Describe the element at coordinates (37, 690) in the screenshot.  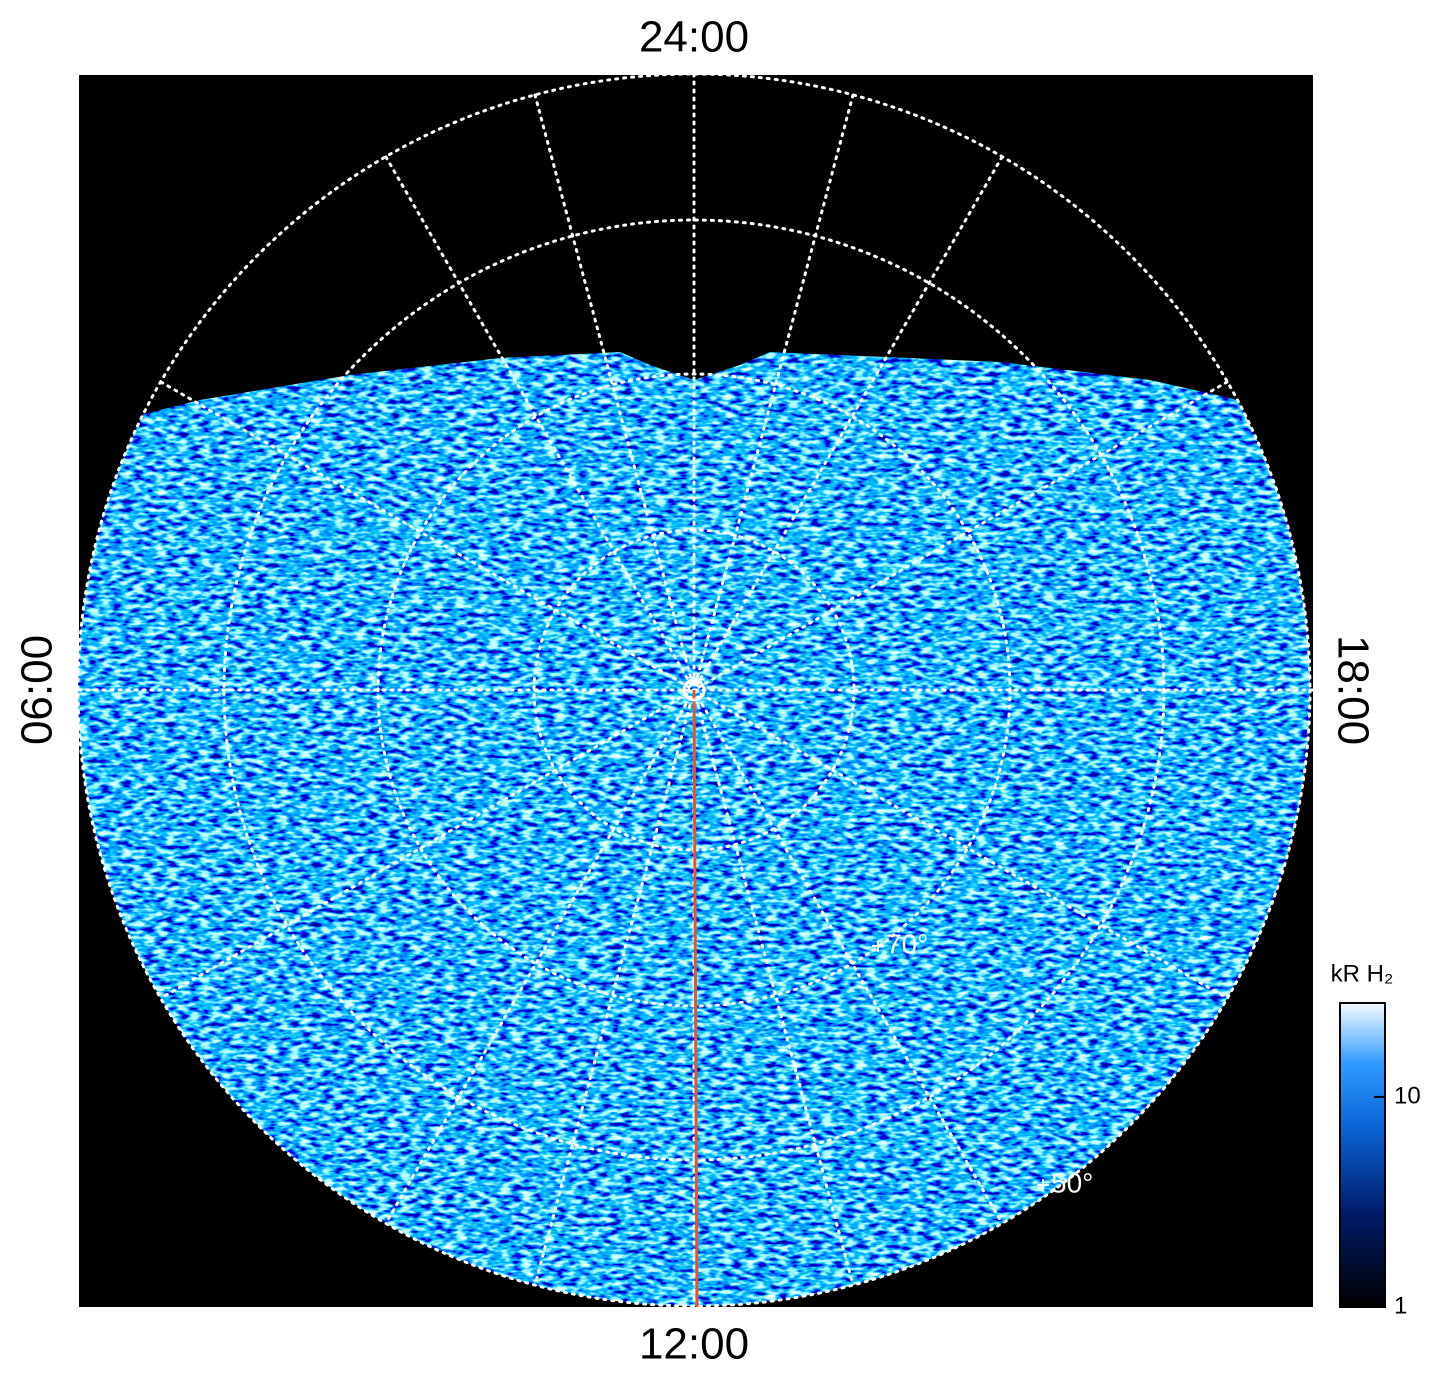
I see `time-label: 06:00` at that location.